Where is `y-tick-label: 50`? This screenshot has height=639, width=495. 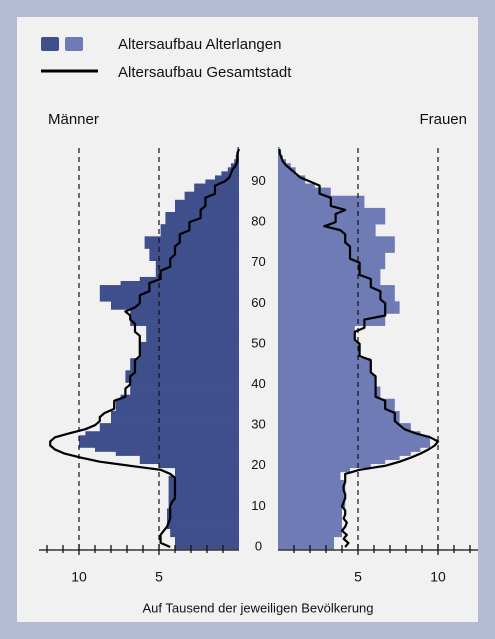 y-tick-label: 50 is located at coordinates (258, 342).